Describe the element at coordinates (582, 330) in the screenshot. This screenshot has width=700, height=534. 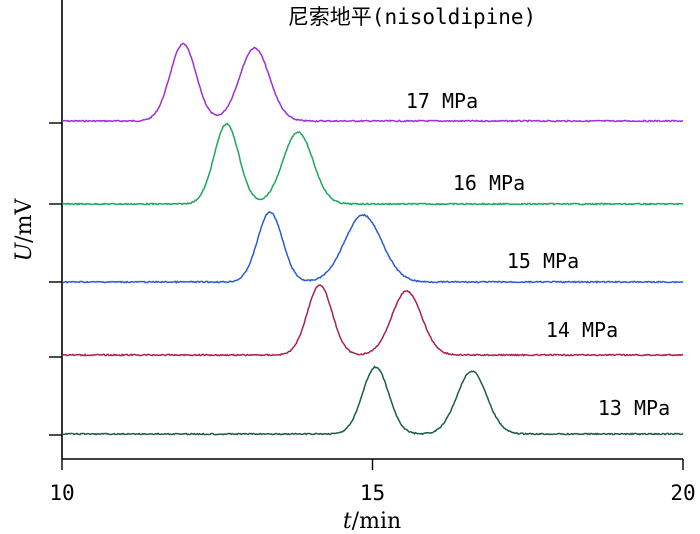
I see `series-label-14-mpa: 14 MPa` at that location.